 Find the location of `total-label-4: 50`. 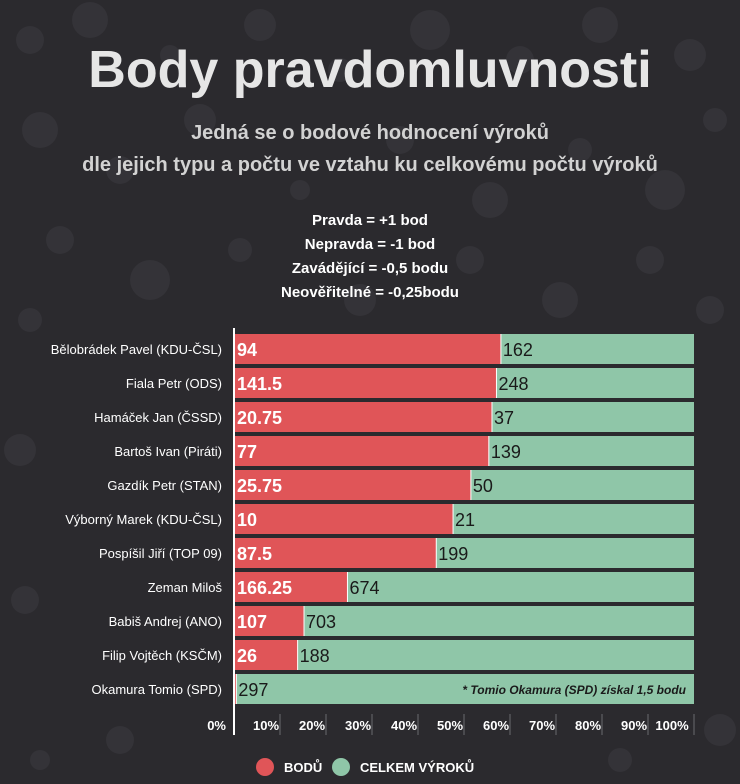

total-label-4: 50 is located at coordinates (483, 486).